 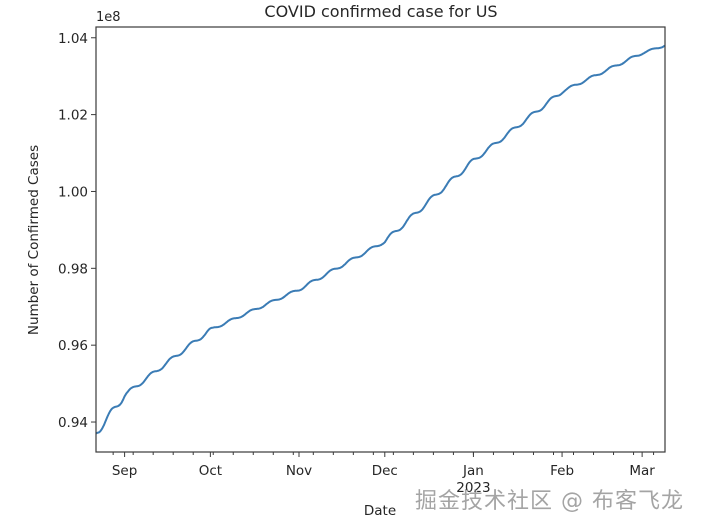 What do you see at coordinates (473, 471) in the screenshot?
I see `x-tick-label: Jan` at bounding box center [473, 471].